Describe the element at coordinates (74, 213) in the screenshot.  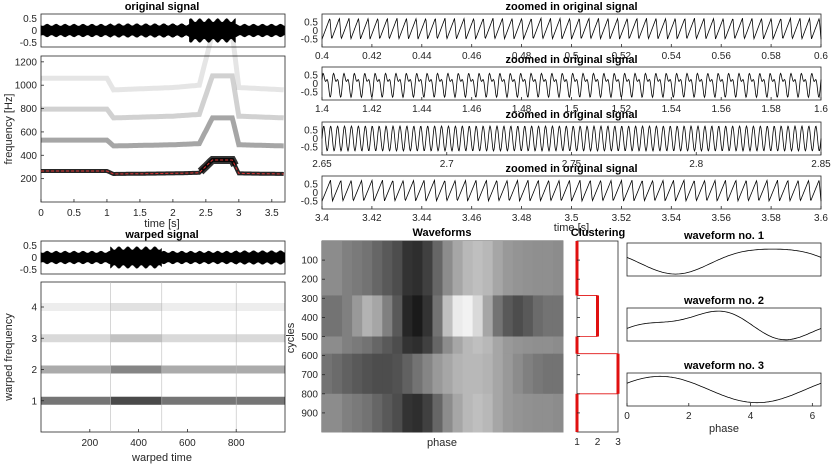
I see `spectrogram-xtick: 0.5` at that location.